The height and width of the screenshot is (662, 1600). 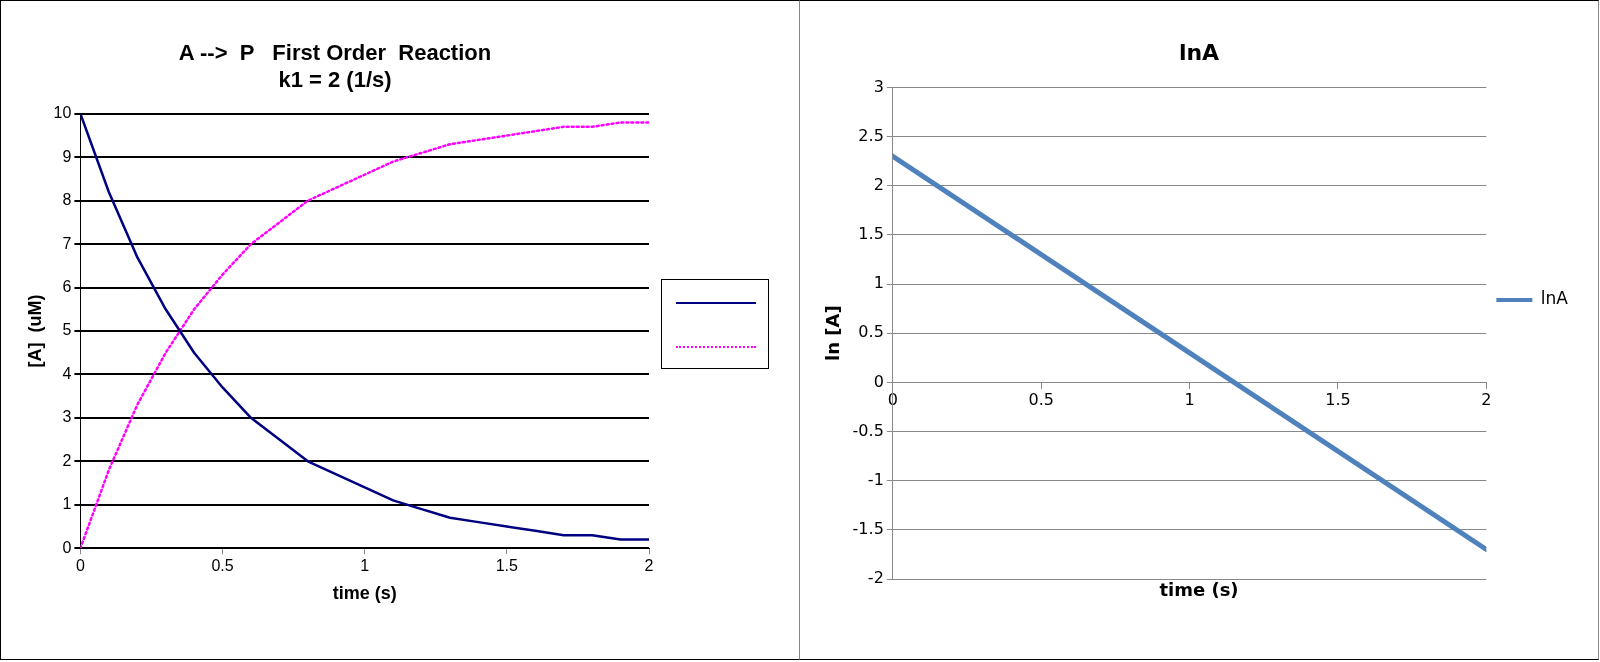 What do you see at coordinates (67, 156) in the screenshot?
I see `y-tick-label: 9` at bounding box center [67, 156].